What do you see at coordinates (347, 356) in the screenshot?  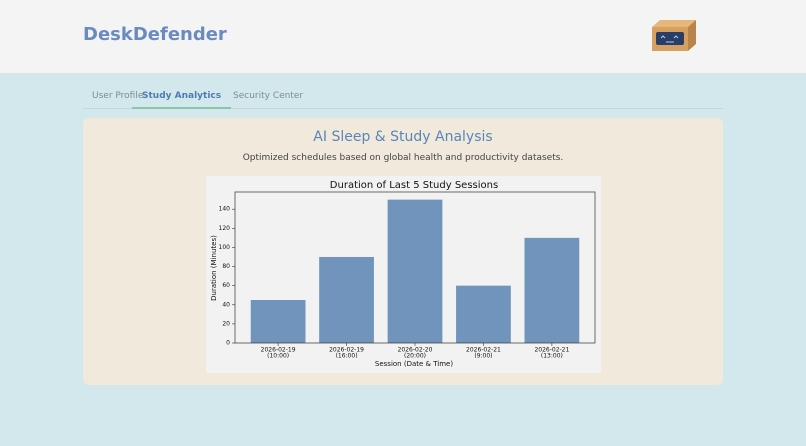 I see `x-tick-label: (16:00)` at bounding box center [347, 356].